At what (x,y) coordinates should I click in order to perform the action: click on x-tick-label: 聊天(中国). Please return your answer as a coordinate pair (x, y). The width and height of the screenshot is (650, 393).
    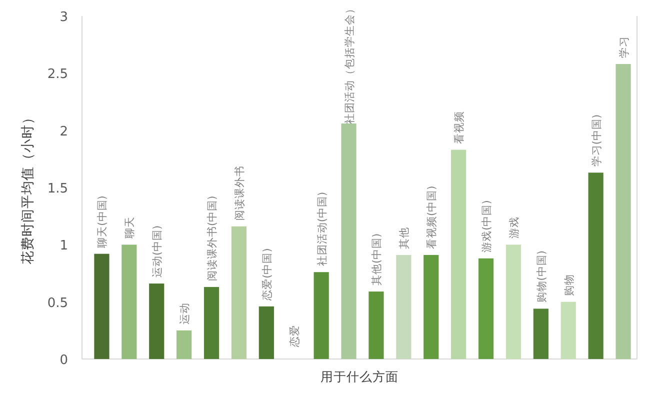
    Looking at the image, I should click on (102, 222).